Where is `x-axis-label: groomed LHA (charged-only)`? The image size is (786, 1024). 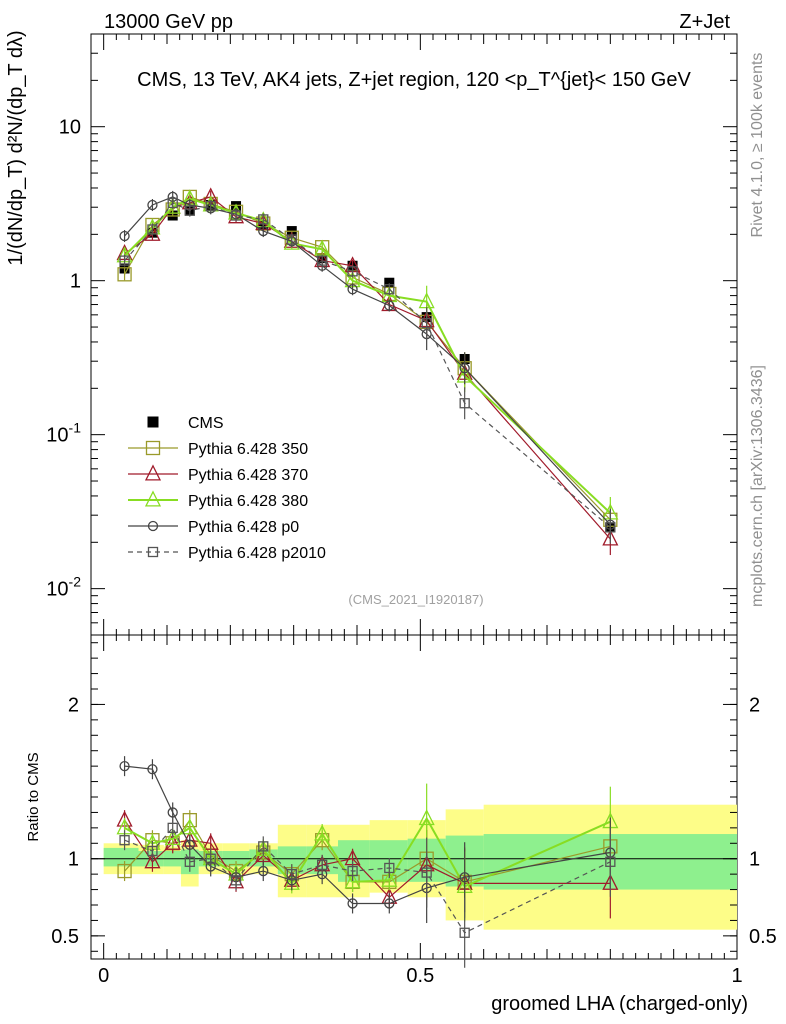
x-axis-label: groomed LHA (charged-only) is located at coordinates (619, 1004).